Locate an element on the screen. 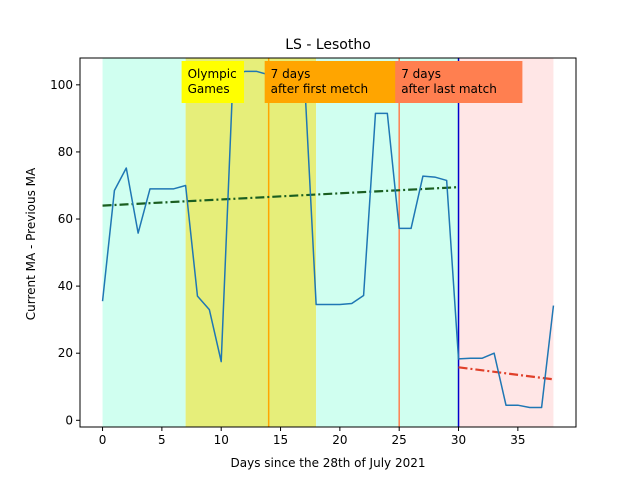 This screenshot has height=480, width=640. x-axis-label: Days since the 28th of July 2021 is located at coordinates (328, 463).